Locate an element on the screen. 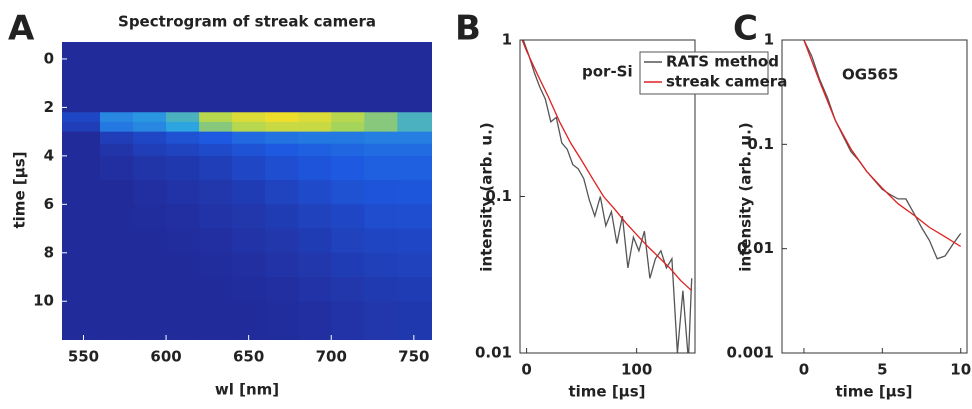 Image resolution: width=972 pixels, height=409 pixels. y-tick-label: 6 is located at coordinates (49, 204).